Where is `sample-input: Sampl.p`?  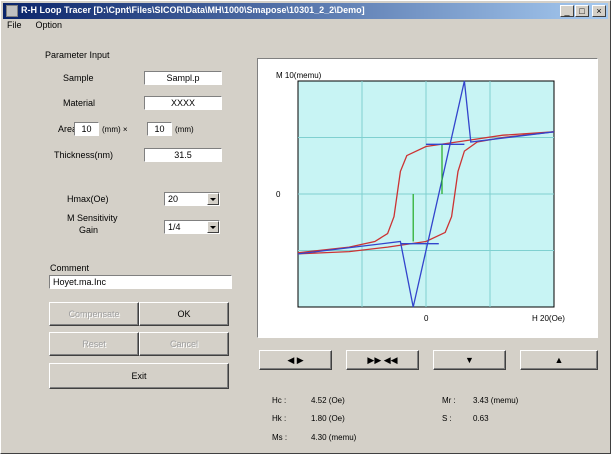
sample-input: Sampl.p is located at coordinates (183, 78).